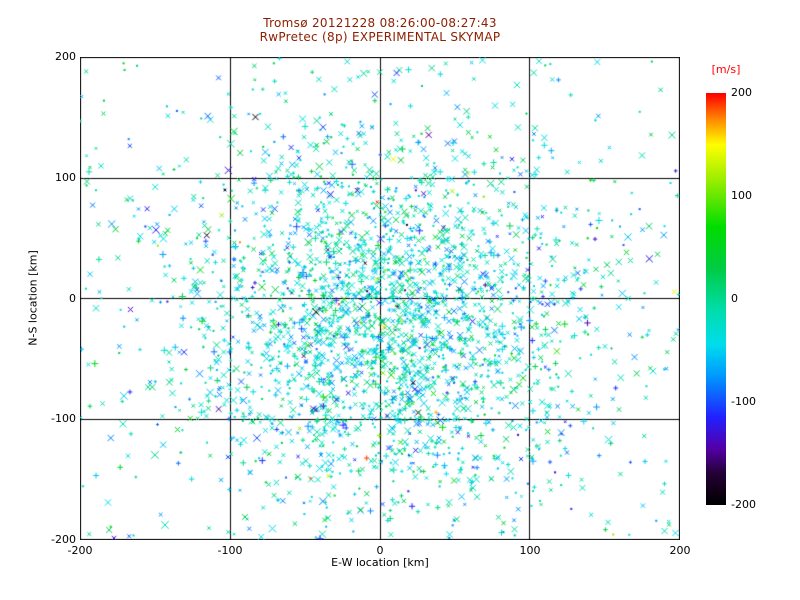  What do you see at coordinates (80, 550) in the screenshot?
I see `x-tick-label: -200` at bounding box center [80, 550].